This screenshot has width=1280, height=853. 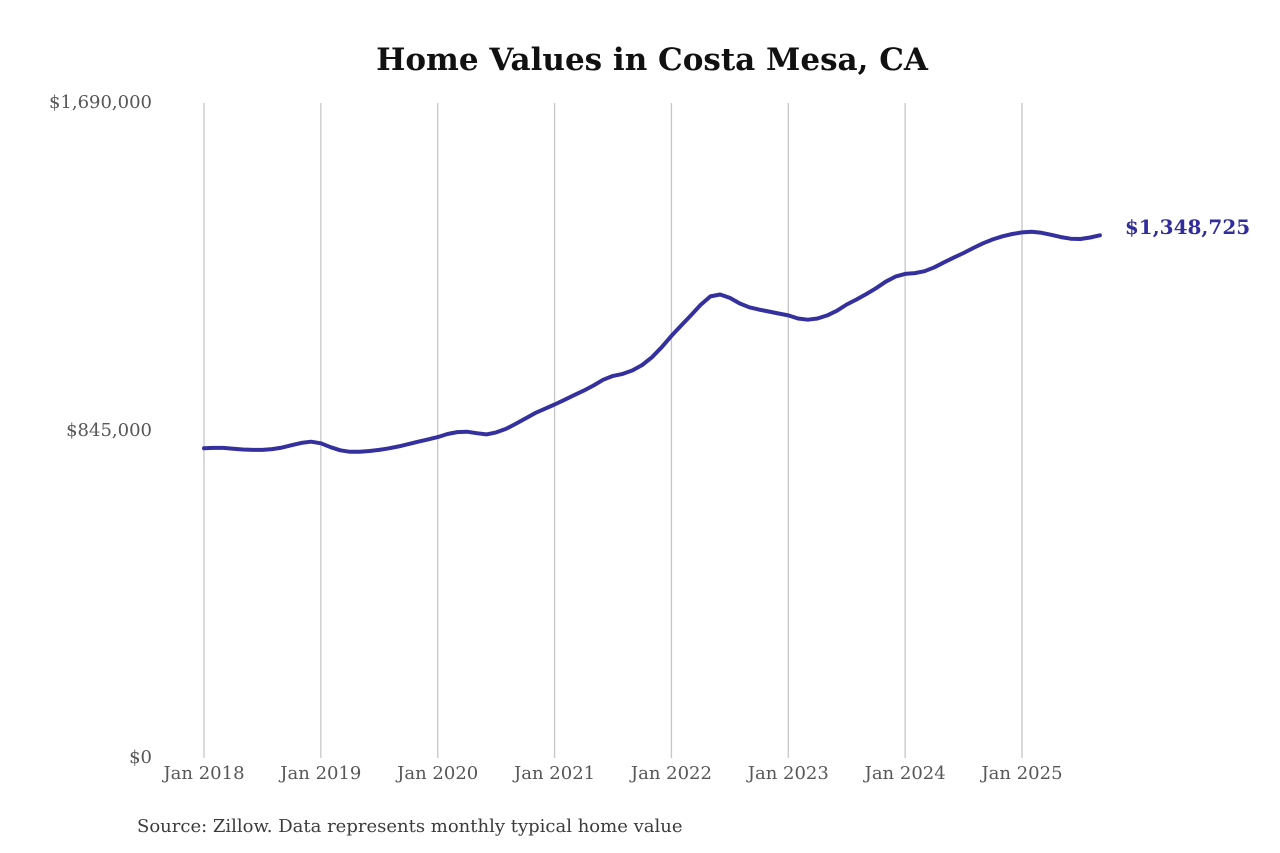 What do you see at coordinates (1187, 227) in the screenshot?
I see `latest-value-label: $1,348,725` at bounding box center [1187, 227].